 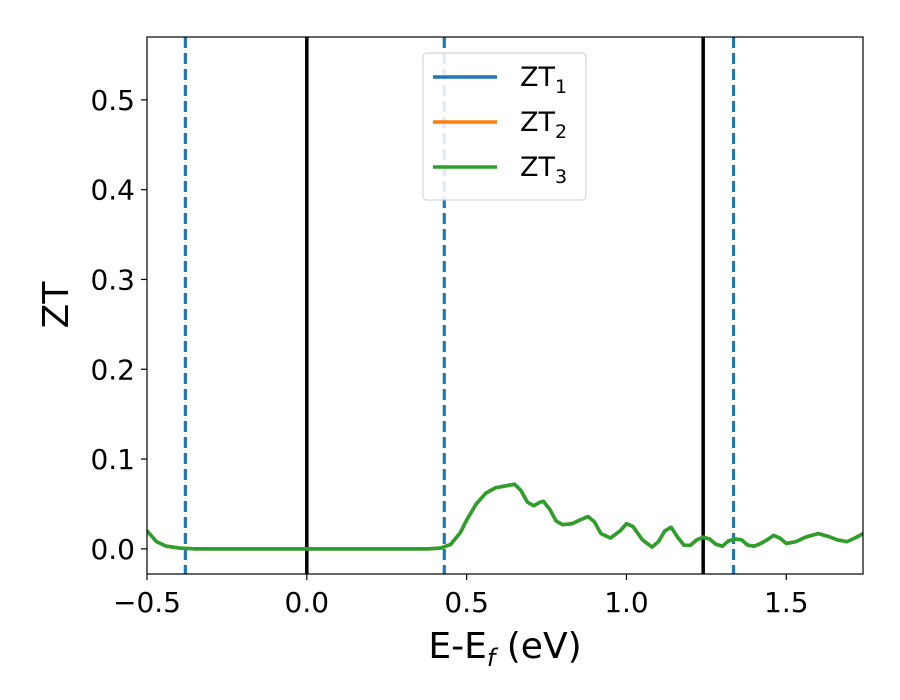 I want to click on x-tick-label: 0.0, so click(x=307, y=602).